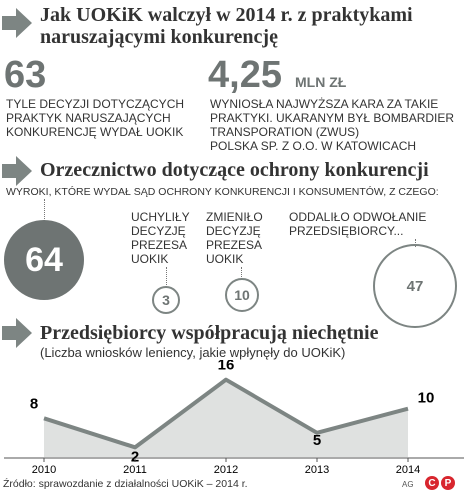 This screenshot has width=468, height=494. What do you see at coordinates (241, 273) in the screenshot?
I see `item2-connector` at bounding box center [241, 273].